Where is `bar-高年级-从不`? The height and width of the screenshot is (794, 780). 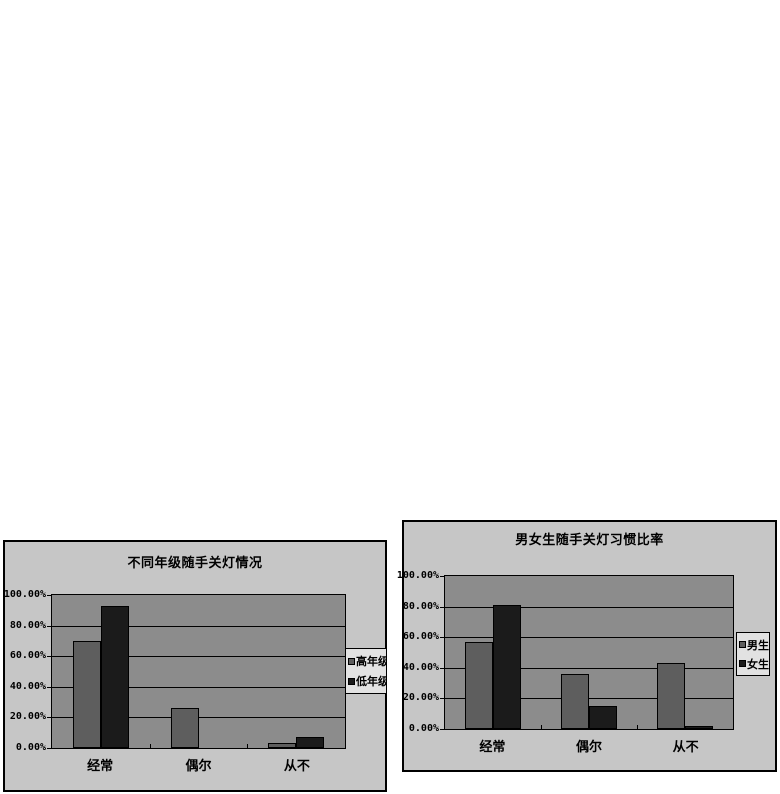
bar-高年级-从不 is located at coordinates (282, 745).